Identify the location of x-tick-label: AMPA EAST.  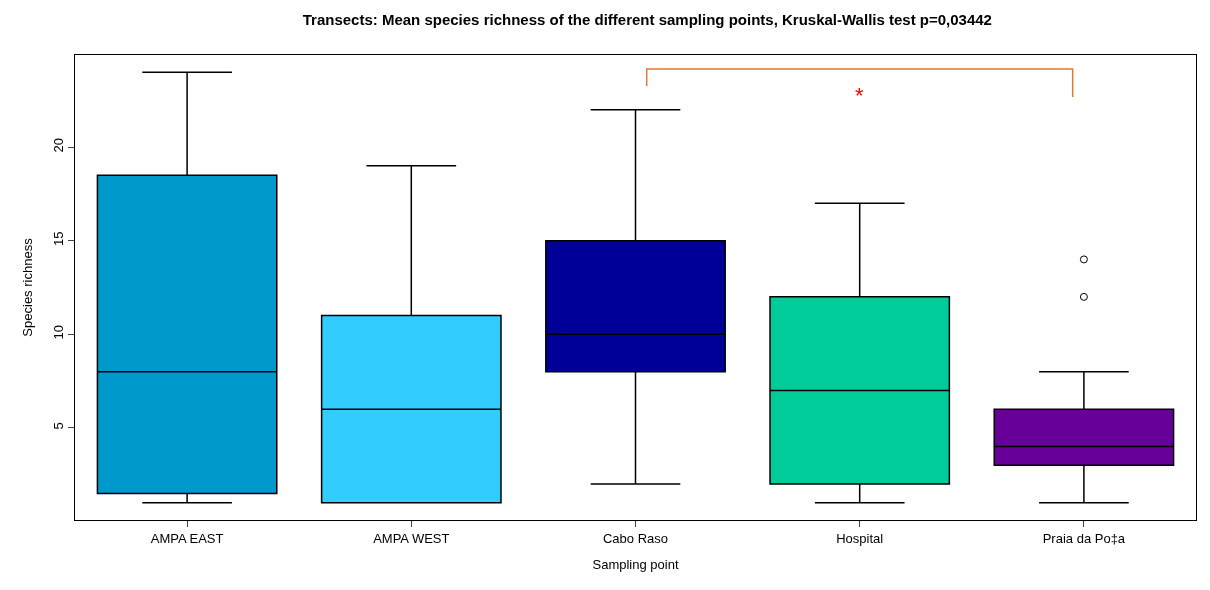
(187, 538).